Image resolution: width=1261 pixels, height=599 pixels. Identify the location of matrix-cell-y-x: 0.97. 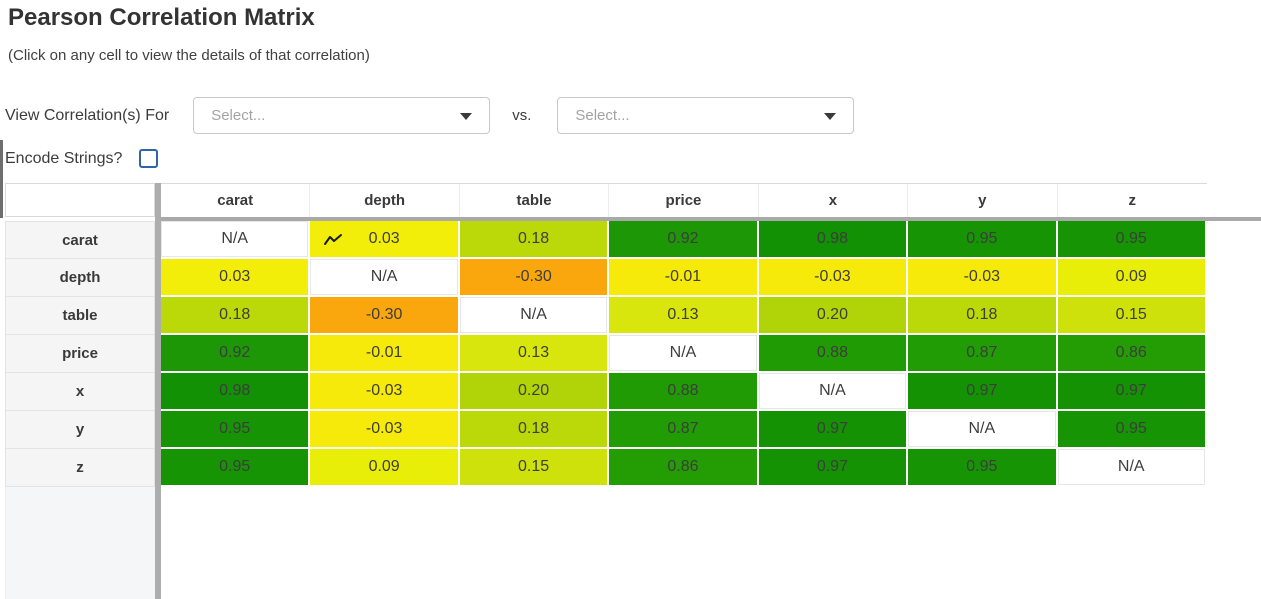
(833, 430).